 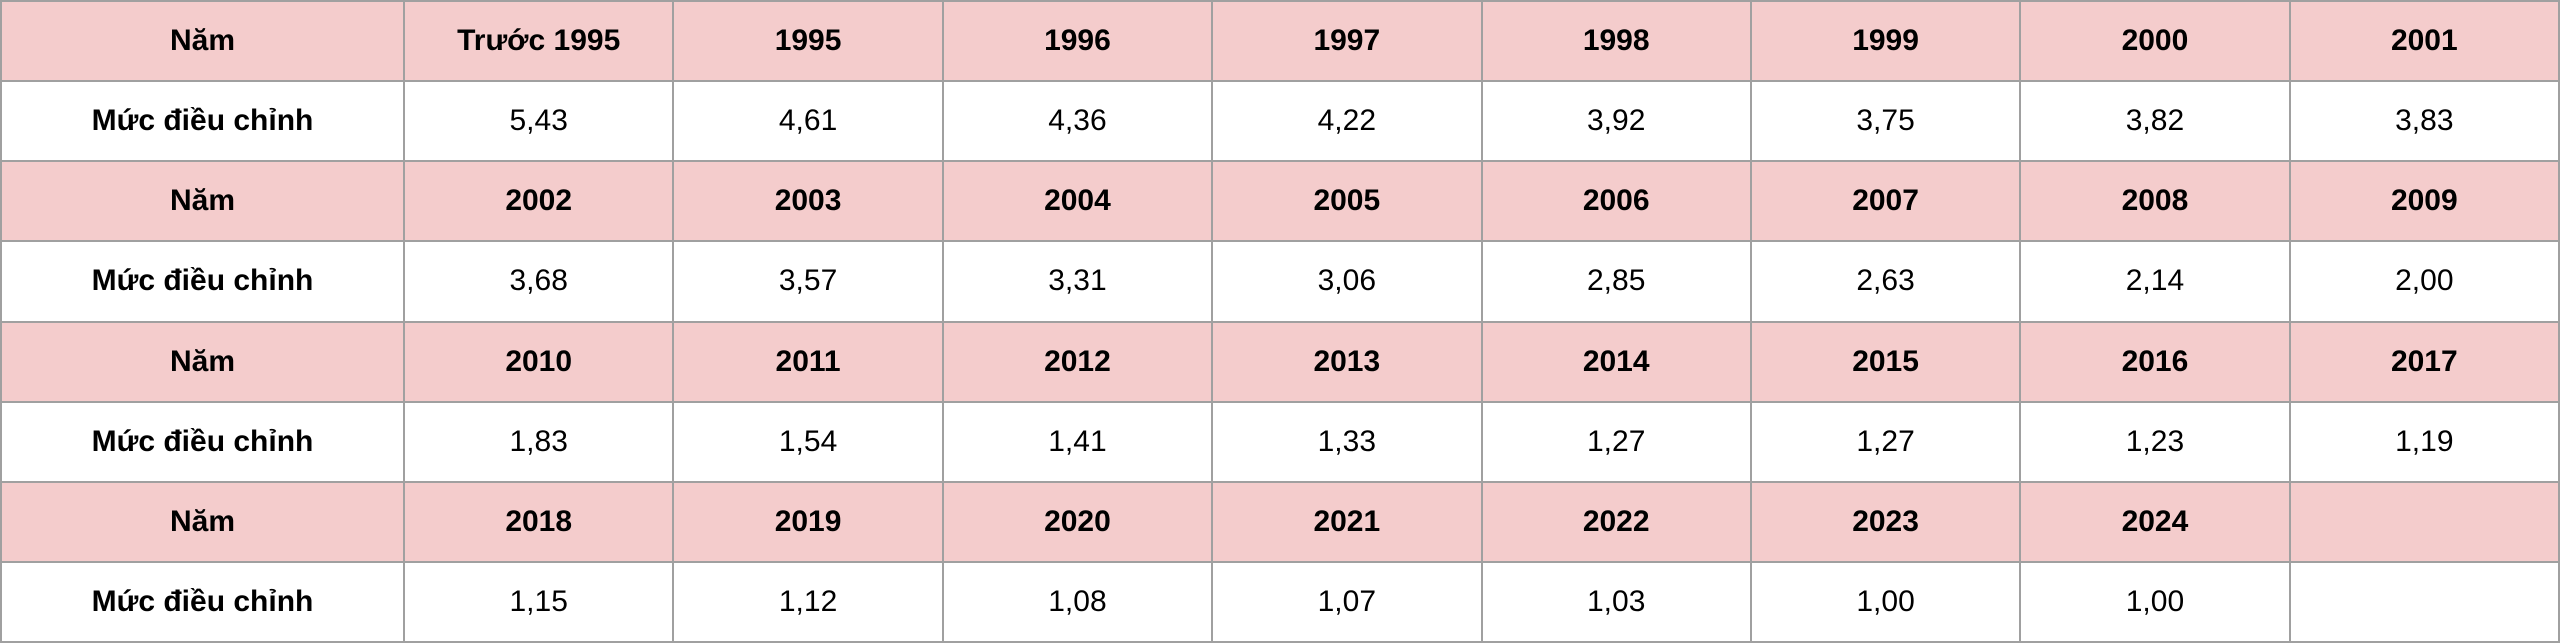 What do you see at coordinates (2155, 41) in the screenshot?
I see `year-cell: 2000` at bounding box center [2155, 41].